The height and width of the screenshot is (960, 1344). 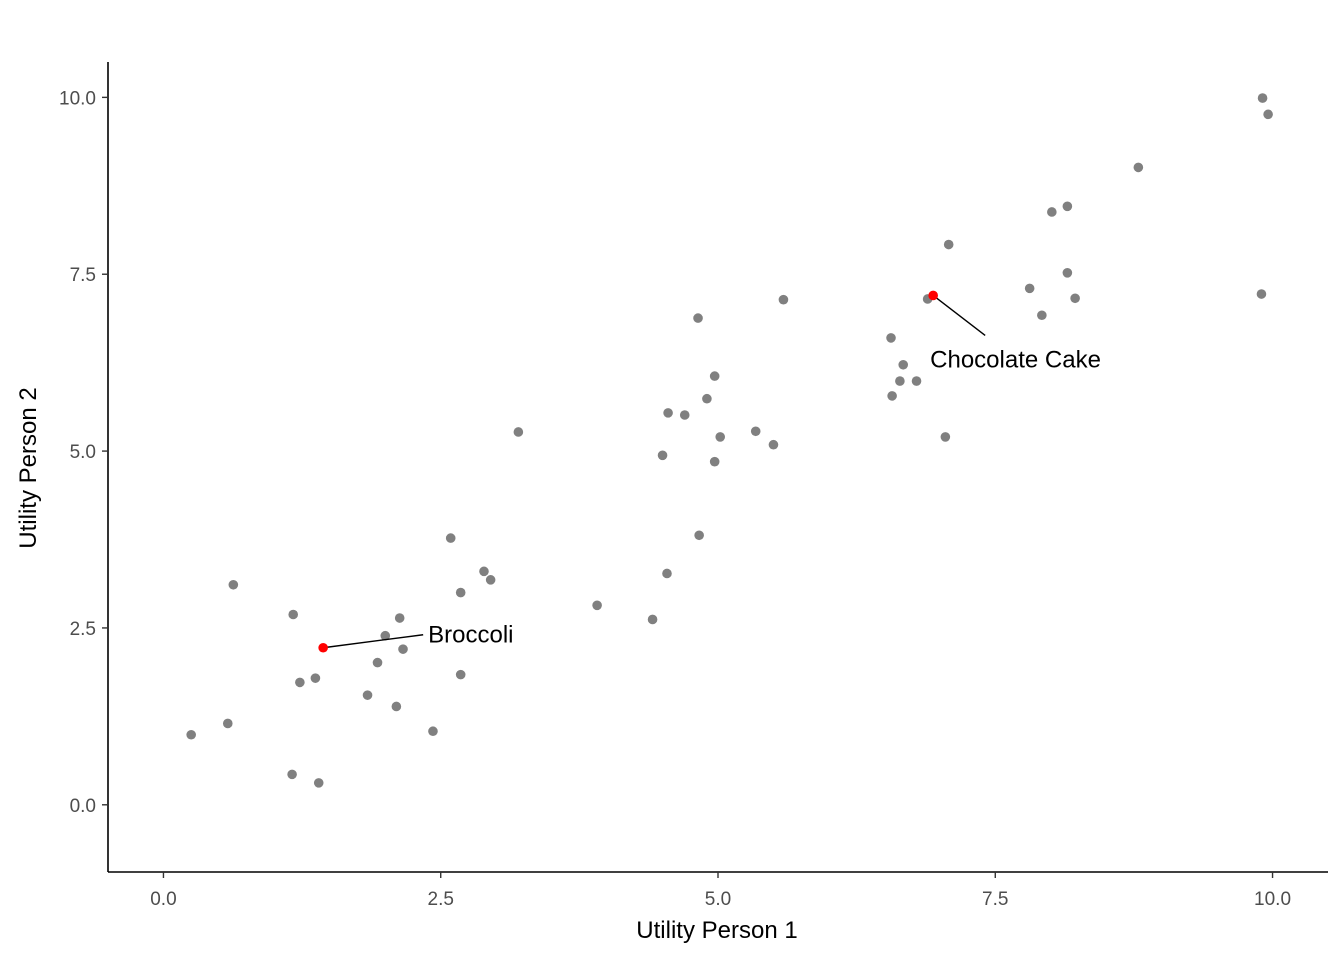 I want to click on x-tick-label: 7.5, so click(x=995, y=899).